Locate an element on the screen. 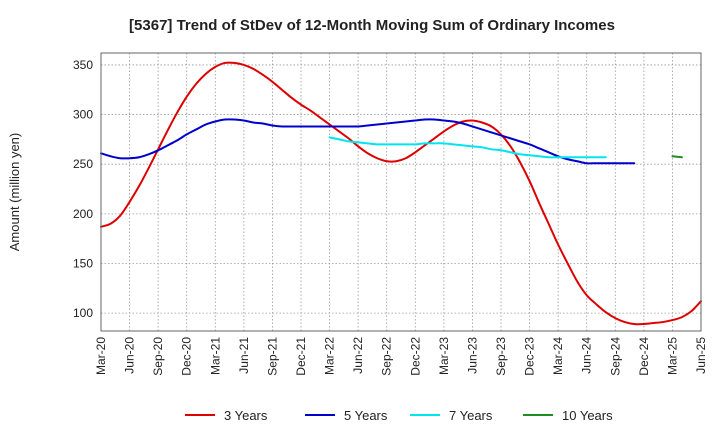  x-tick-label: Mar-24 is located at coordinates (558, 356).